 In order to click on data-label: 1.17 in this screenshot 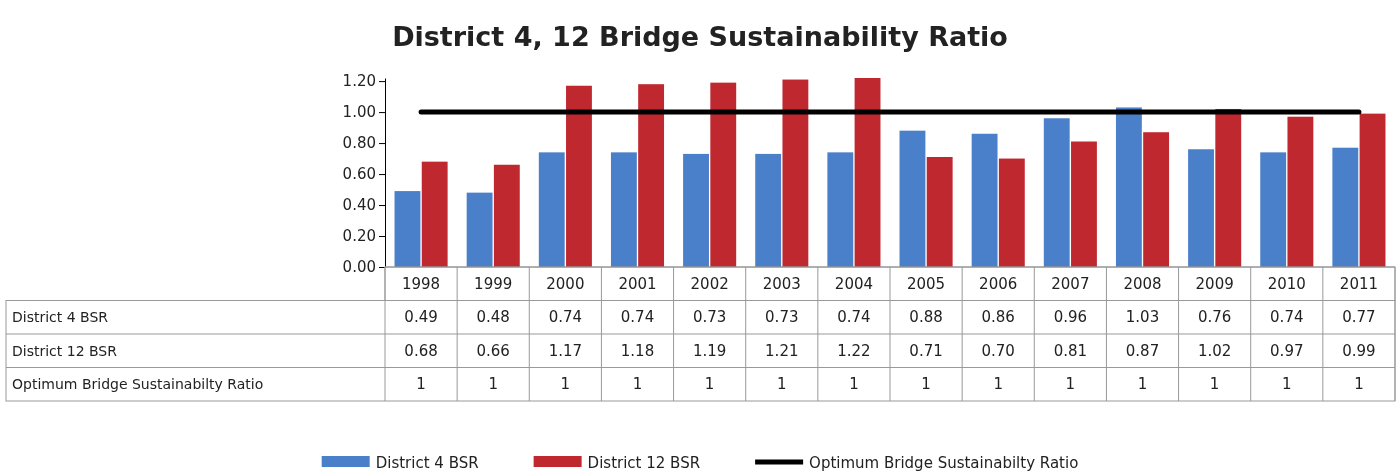, I will do `click(565, 350)`.